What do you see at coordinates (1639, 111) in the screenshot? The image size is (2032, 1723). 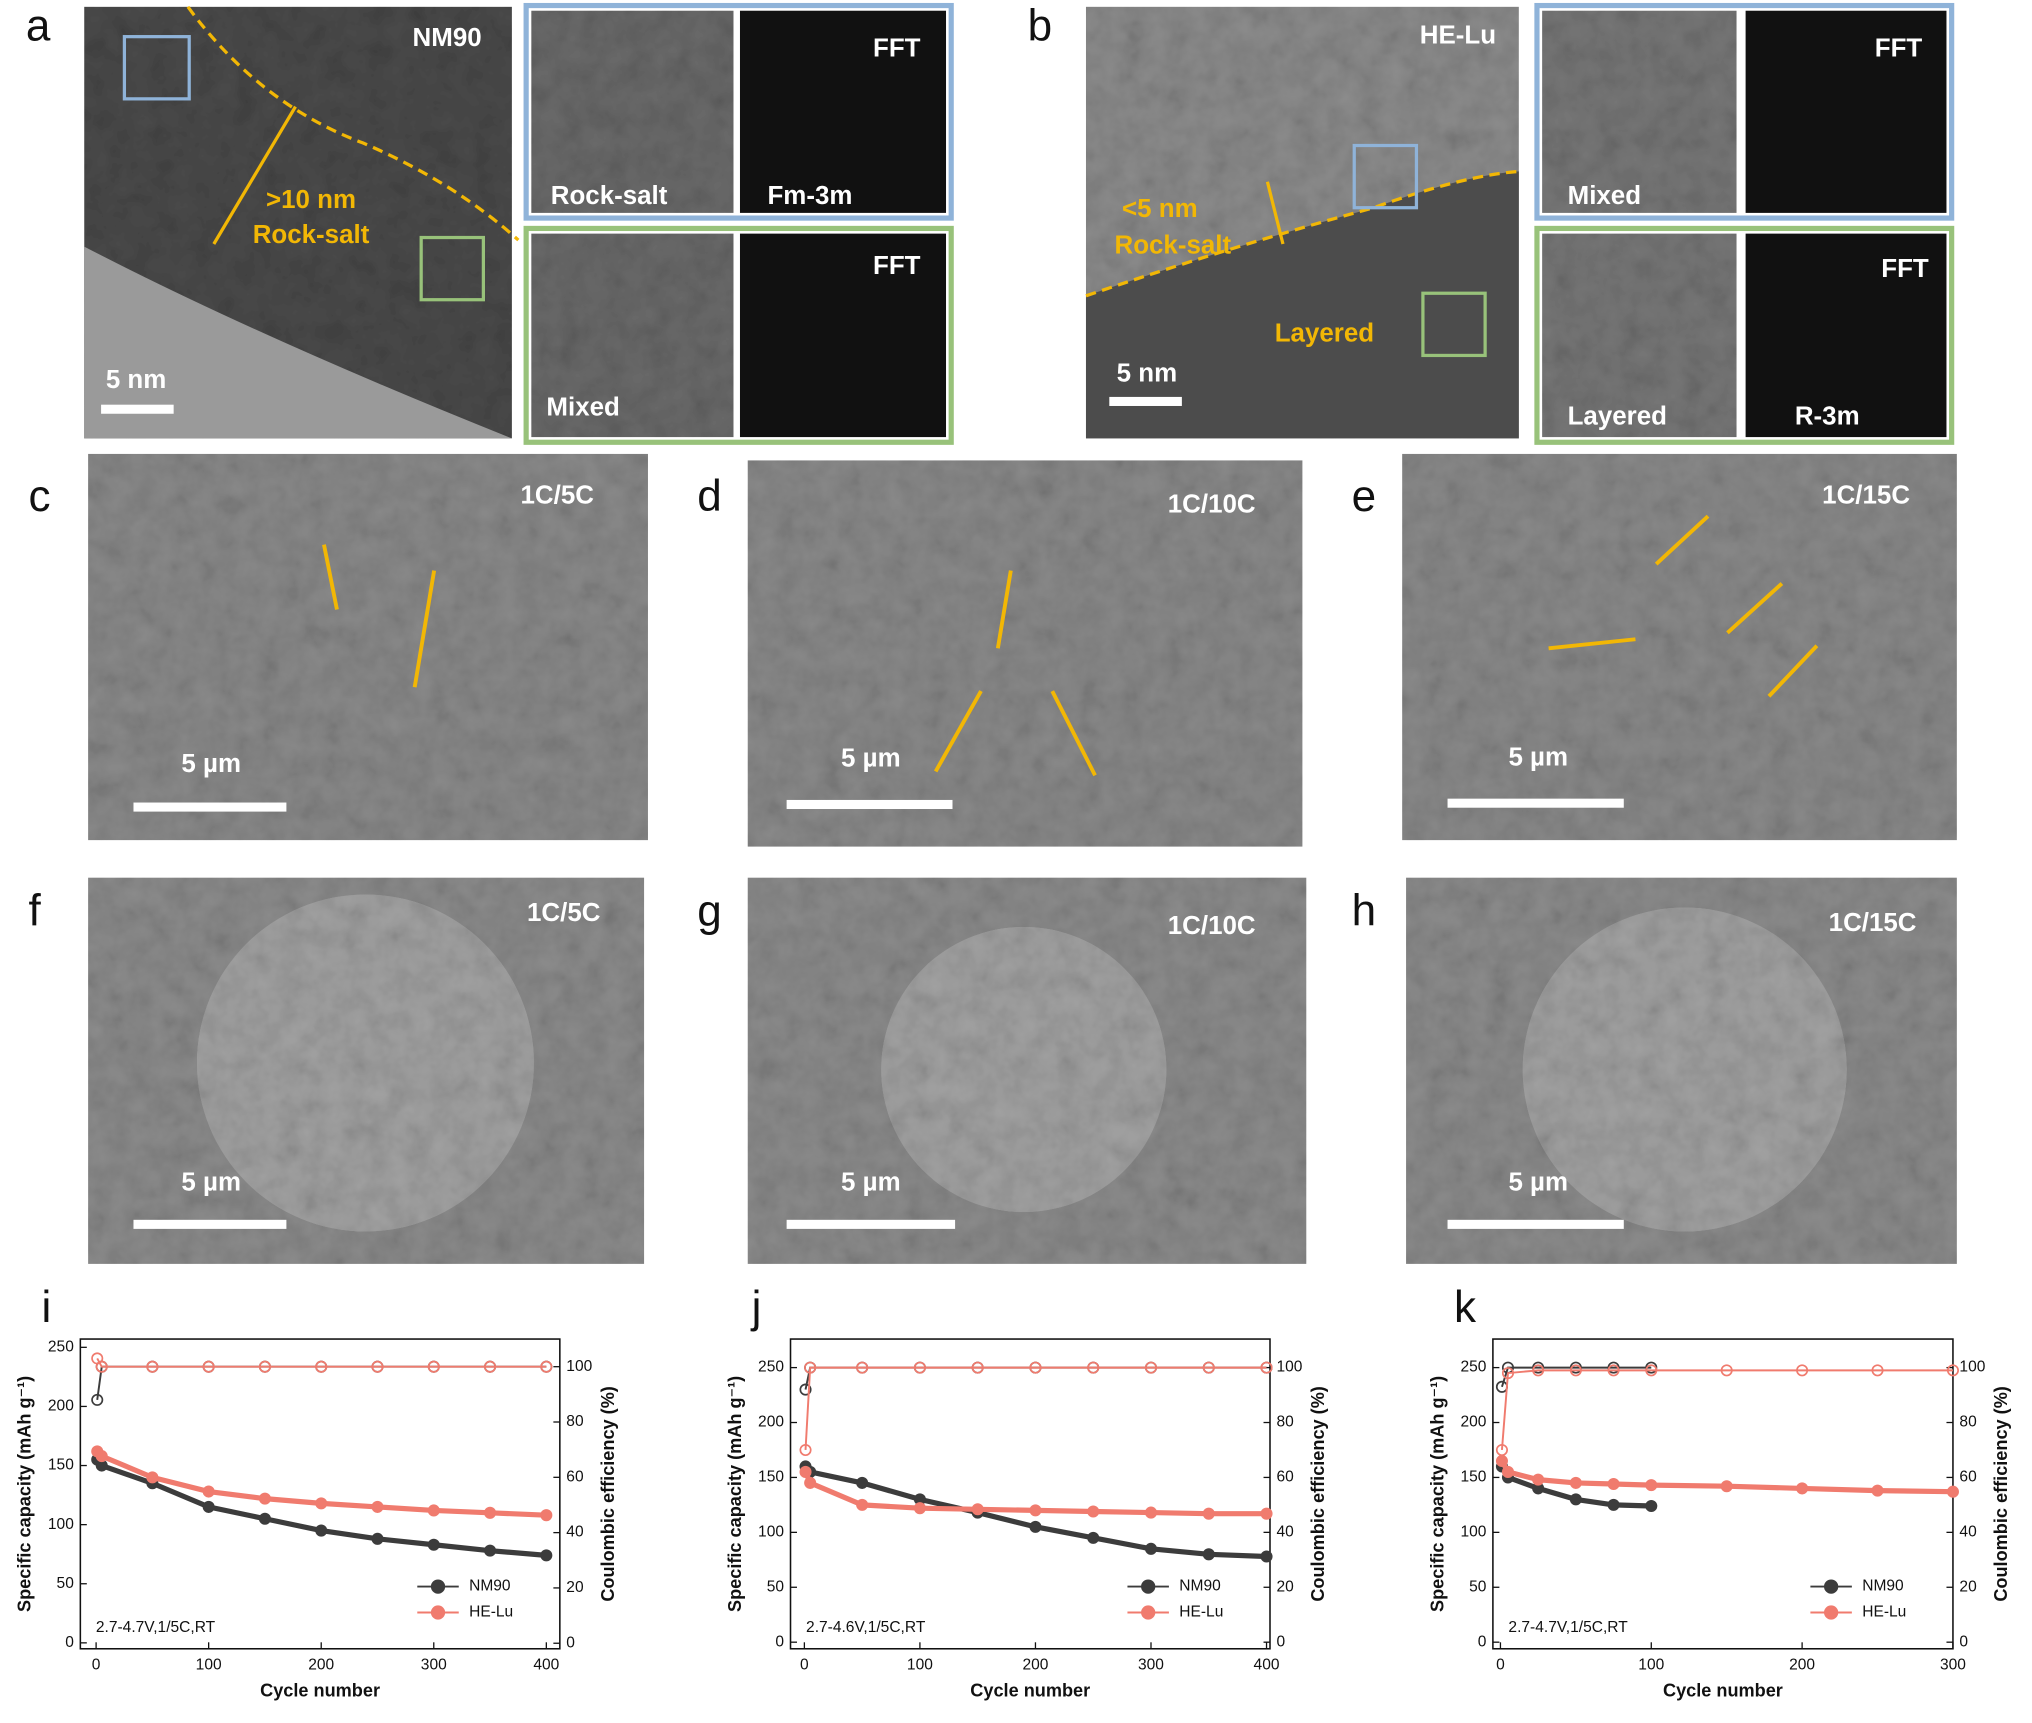 I see `hrtem-image` at bounding box center [1639, 111].